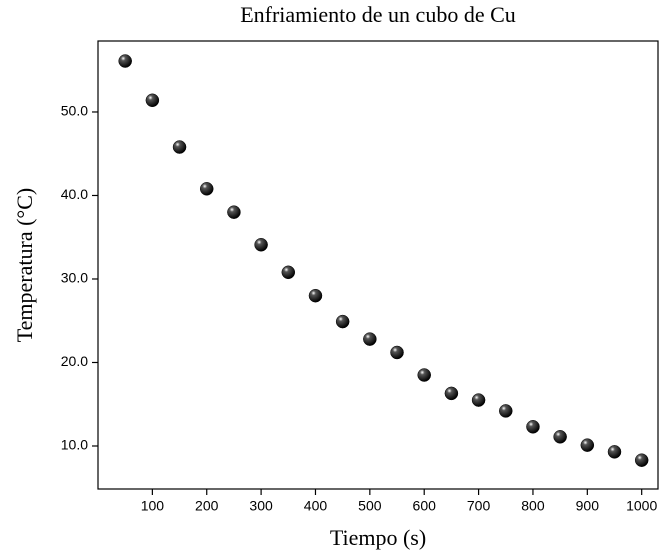 This screenshot has height=558, width=665. I want to click on chart-title: Enfriamiento de un cubo de Cu, so click(378, 14).